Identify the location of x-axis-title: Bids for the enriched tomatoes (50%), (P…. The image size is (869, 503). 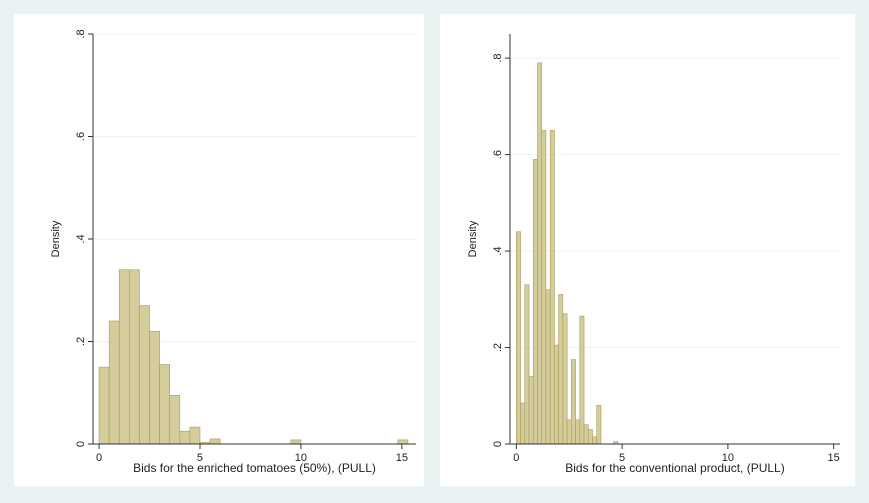
(254, 468).